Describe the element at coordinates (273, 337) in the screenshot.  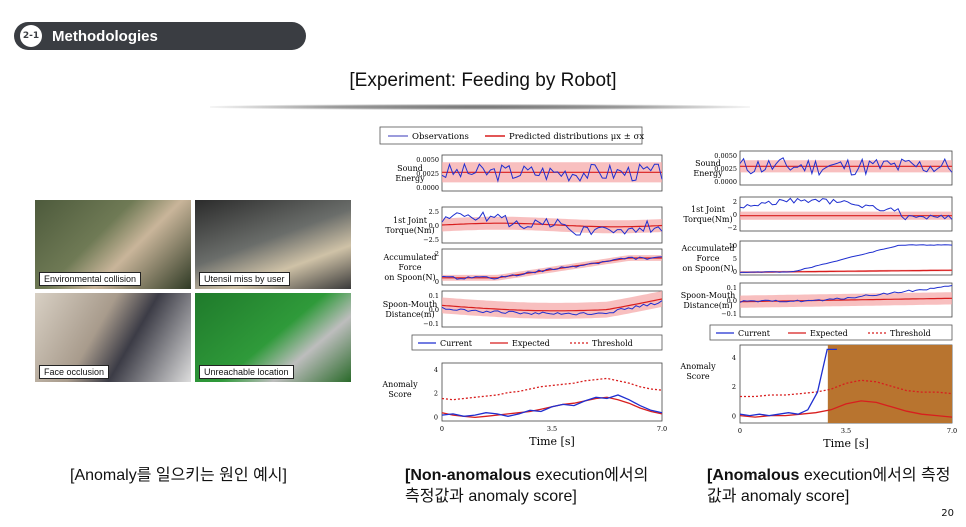
I see `photo-unreachable-location: Unreachable location` at that location.